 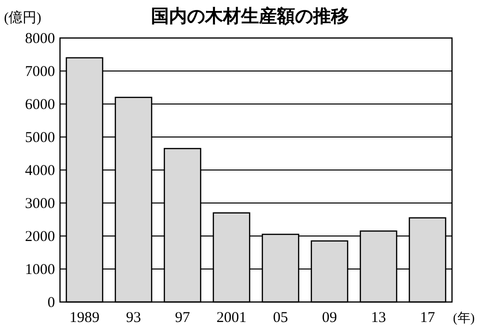 What do you see at coordinates (280, 318) in the screenshot?
I see `x-tick-label: 05` at bounding box center [280, 318].